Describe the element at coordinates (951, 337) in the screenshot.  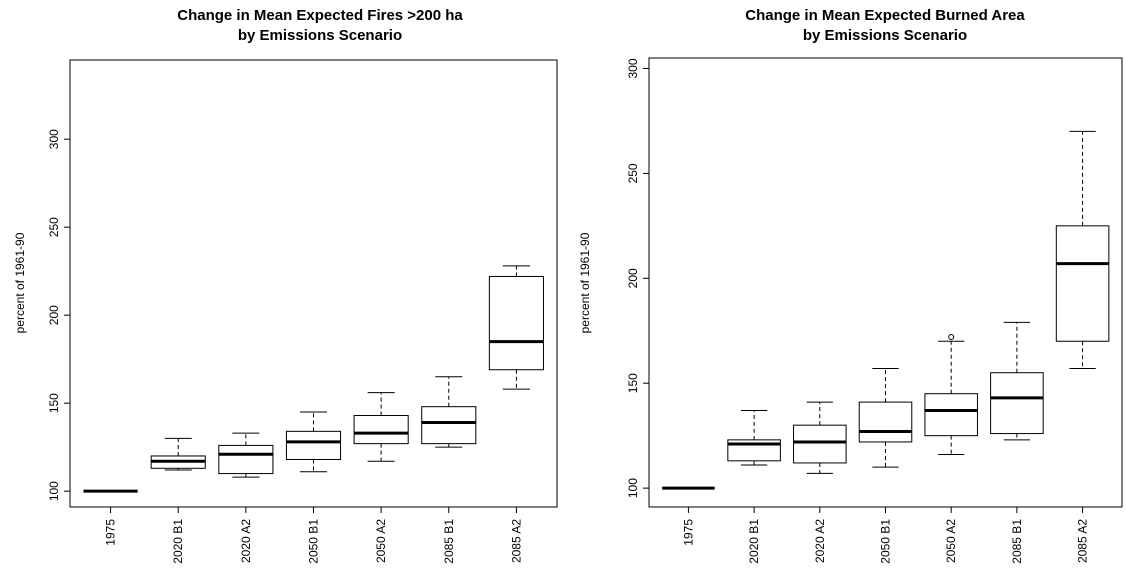
I see `outlier-point` at that location.